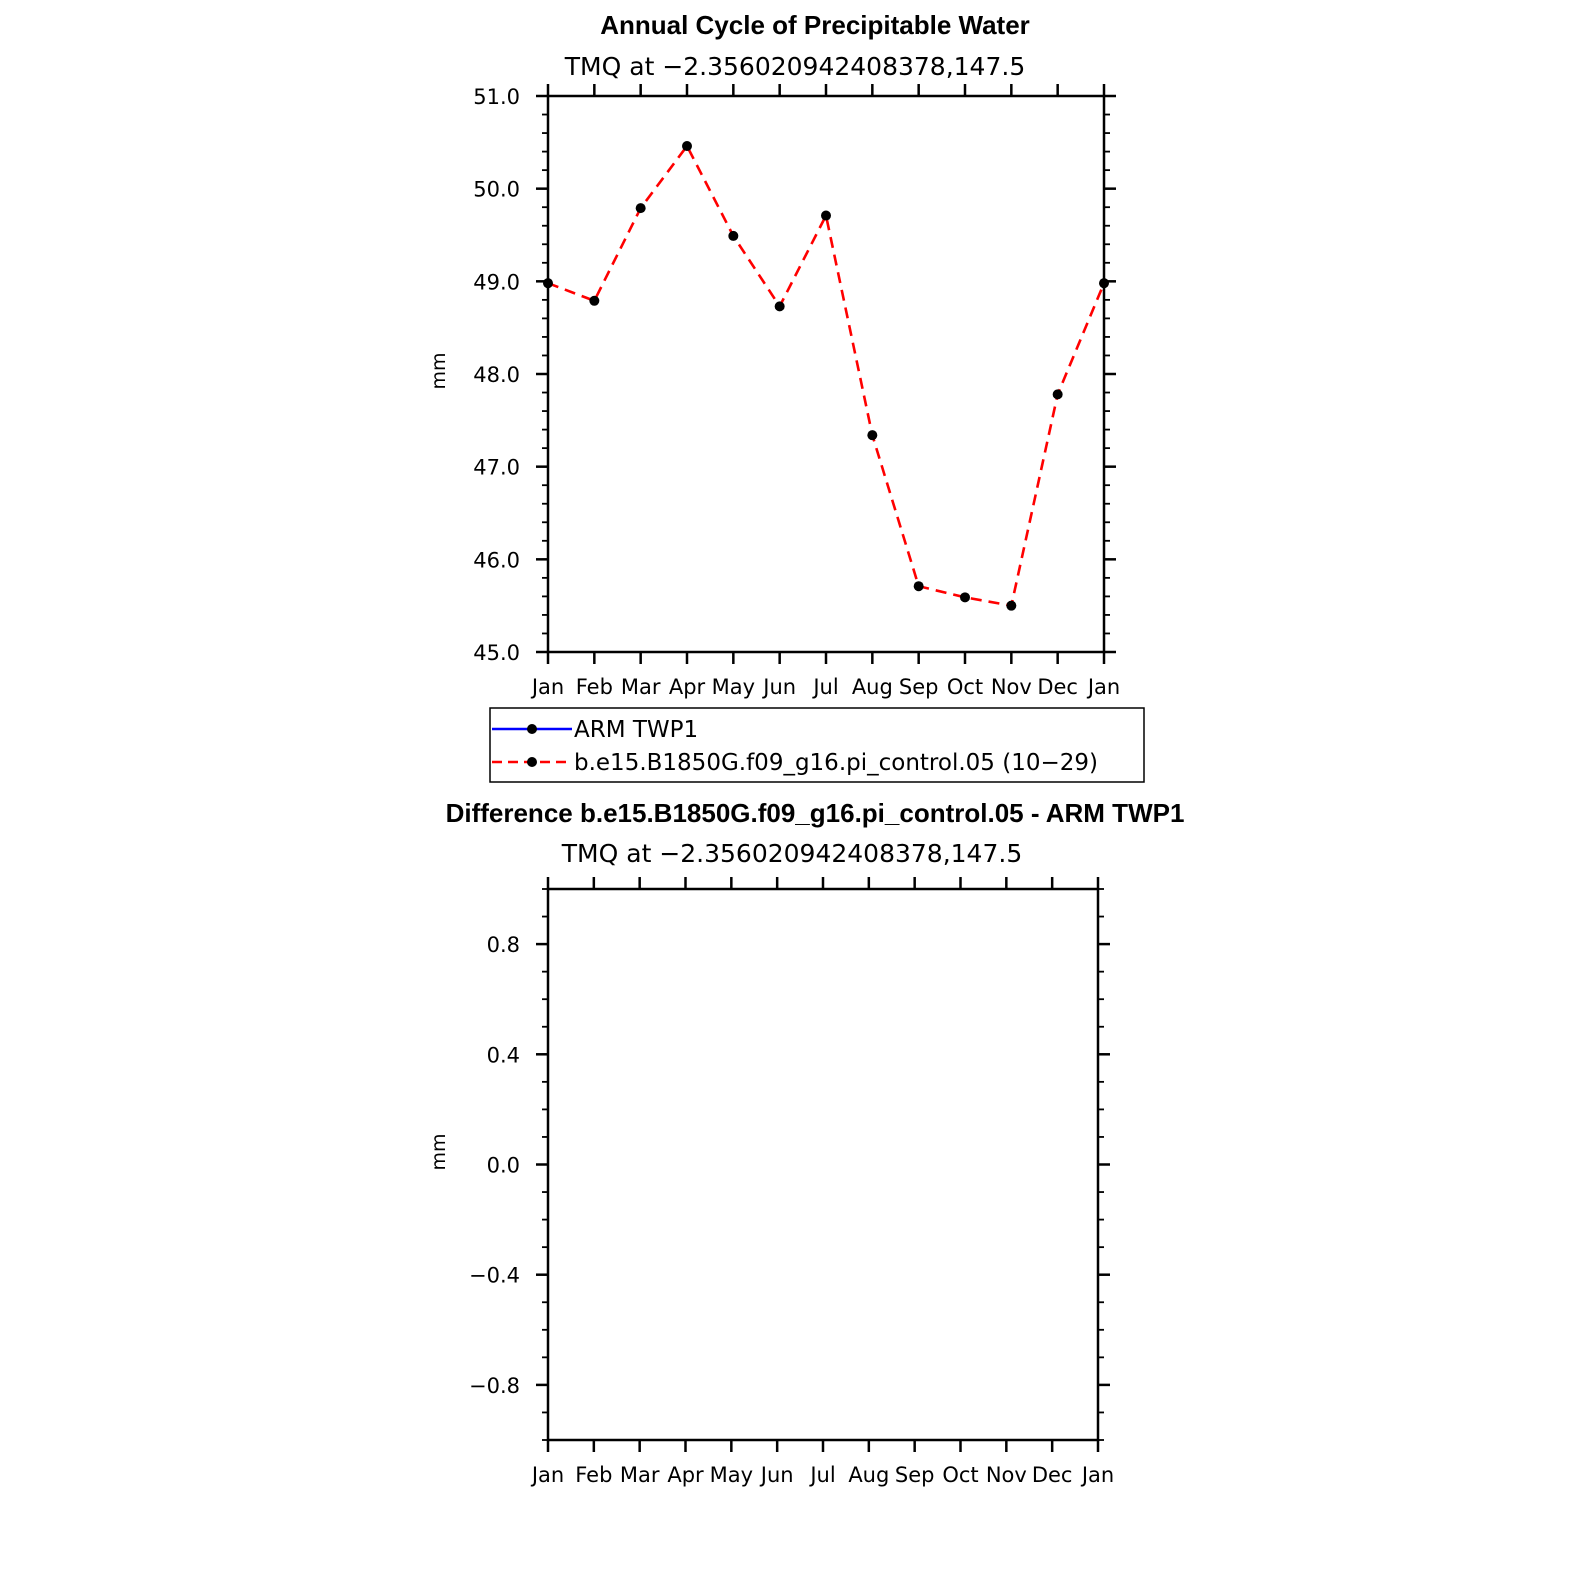 The width and height of the screenshot is (1574, 1574). I want to click on y-tick-label: 48.0, so click(496, 375).